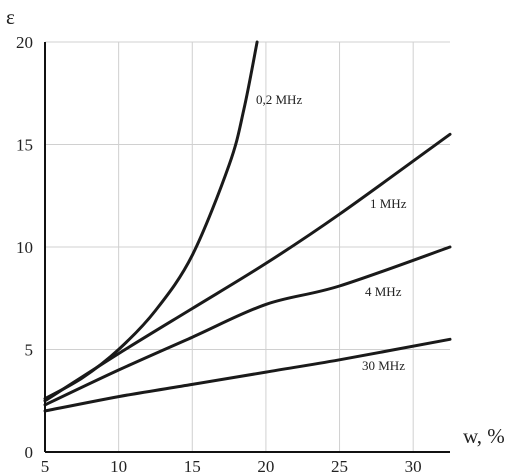 This screenshot has width=522, height=474. Describe the element at coordinates (265, 465) in the screenshot. I see `x-tick-label: 20` at that location.